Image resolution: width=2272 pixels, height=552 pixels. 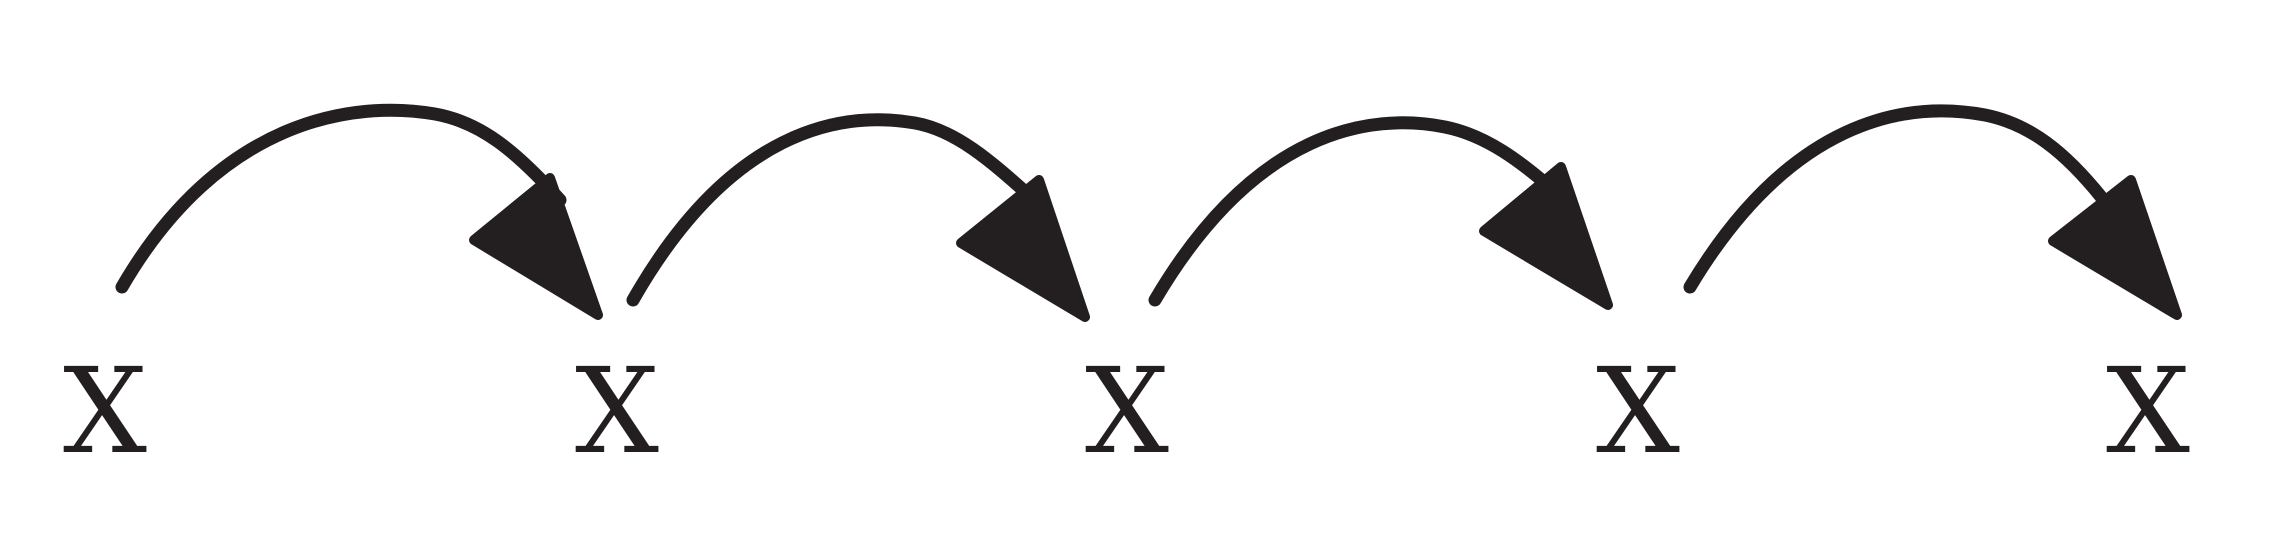 What do you see at coordinates (617, 411) in the screenshot?
I see `node-x-2: X` at bounding box center [617, 411].